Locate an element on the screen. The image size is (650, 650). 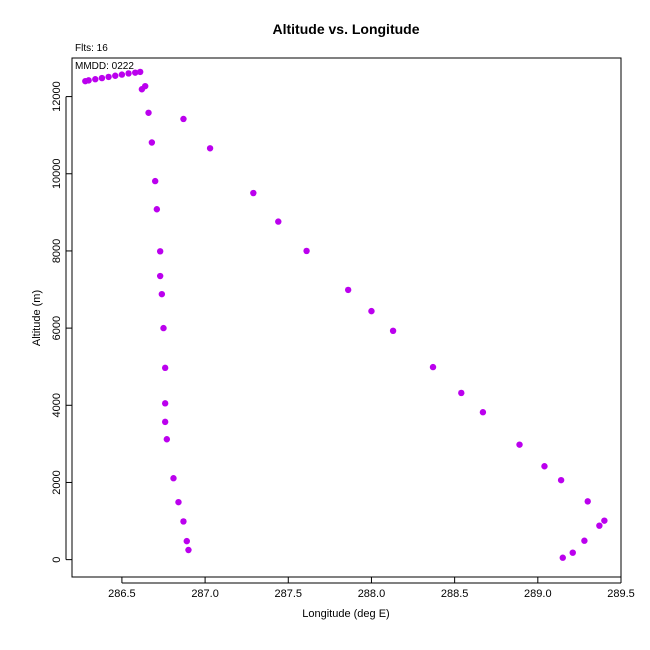
x-tick-label: 288.0 is located at coordinates (372, 594).